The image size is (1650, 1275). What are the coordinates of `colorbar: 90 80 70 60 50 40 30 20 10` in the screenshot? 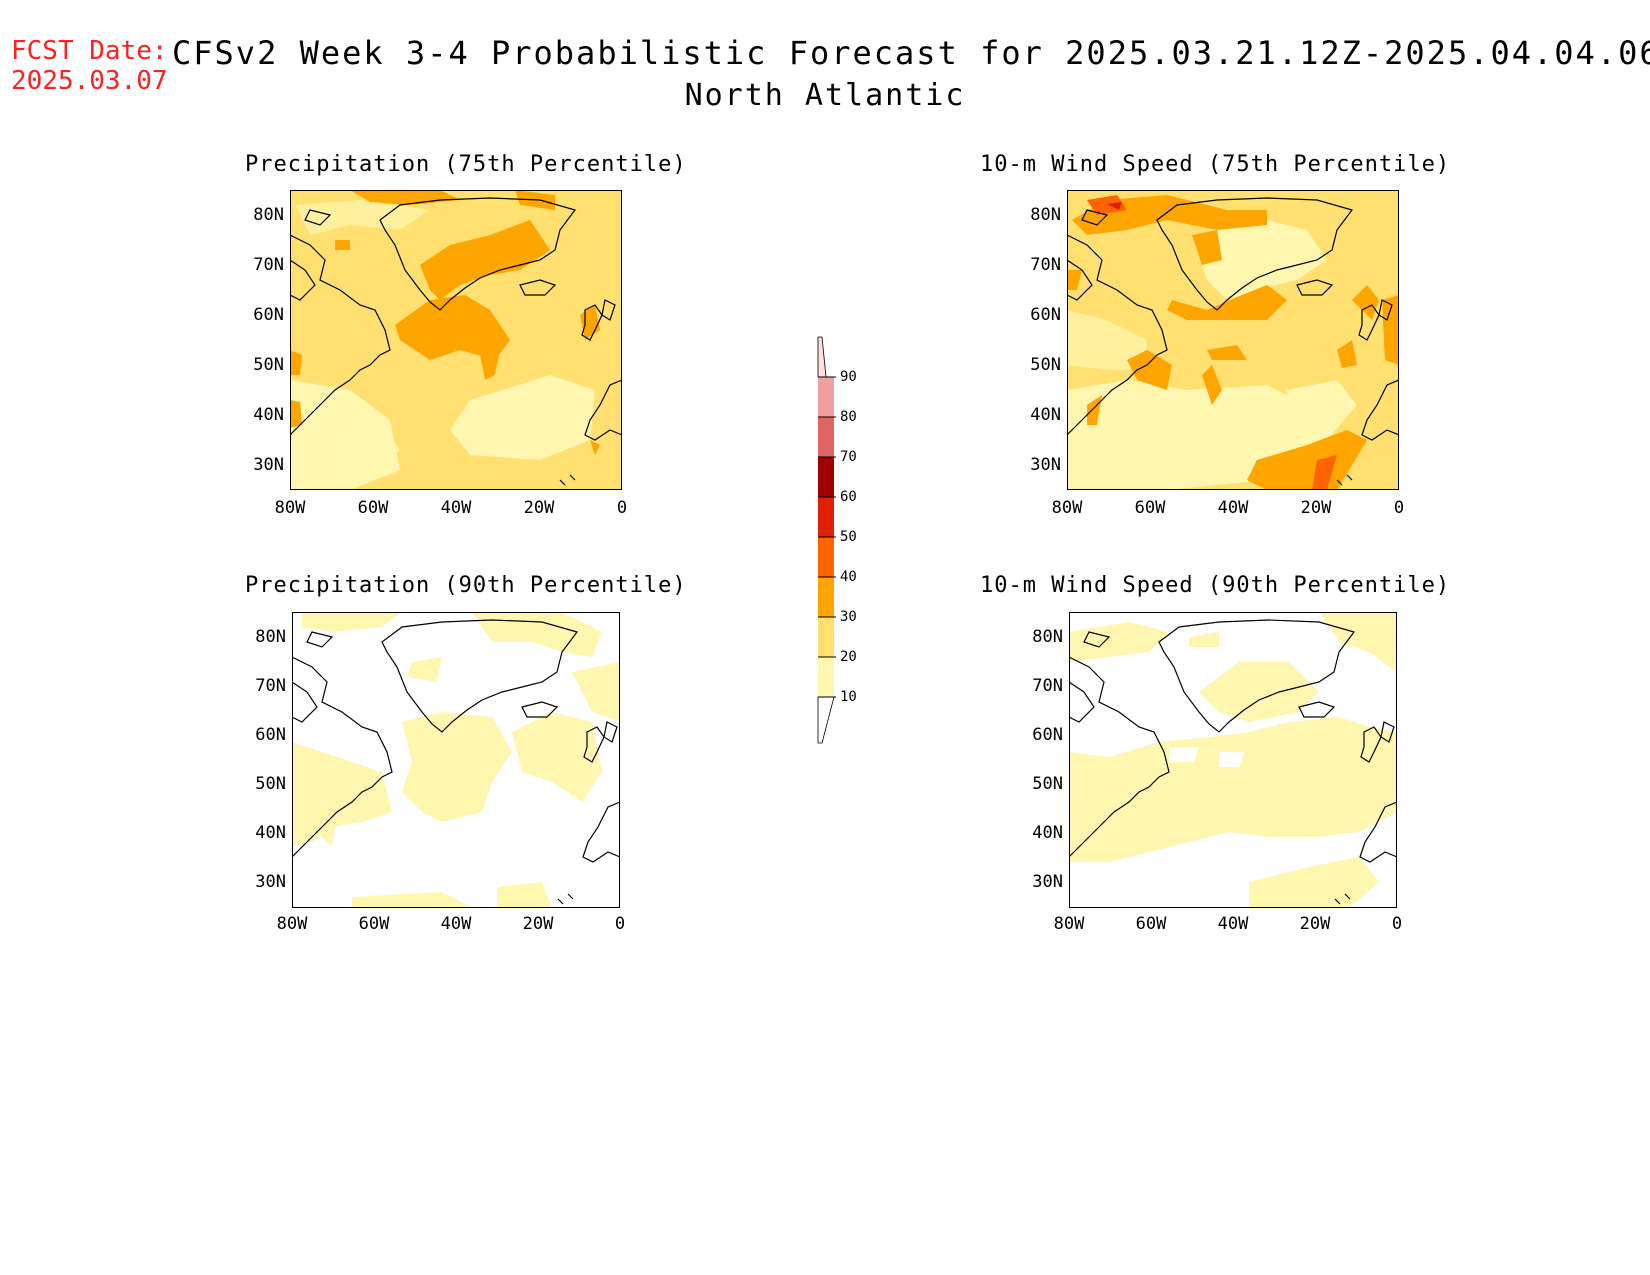 It's located at (830, 542).